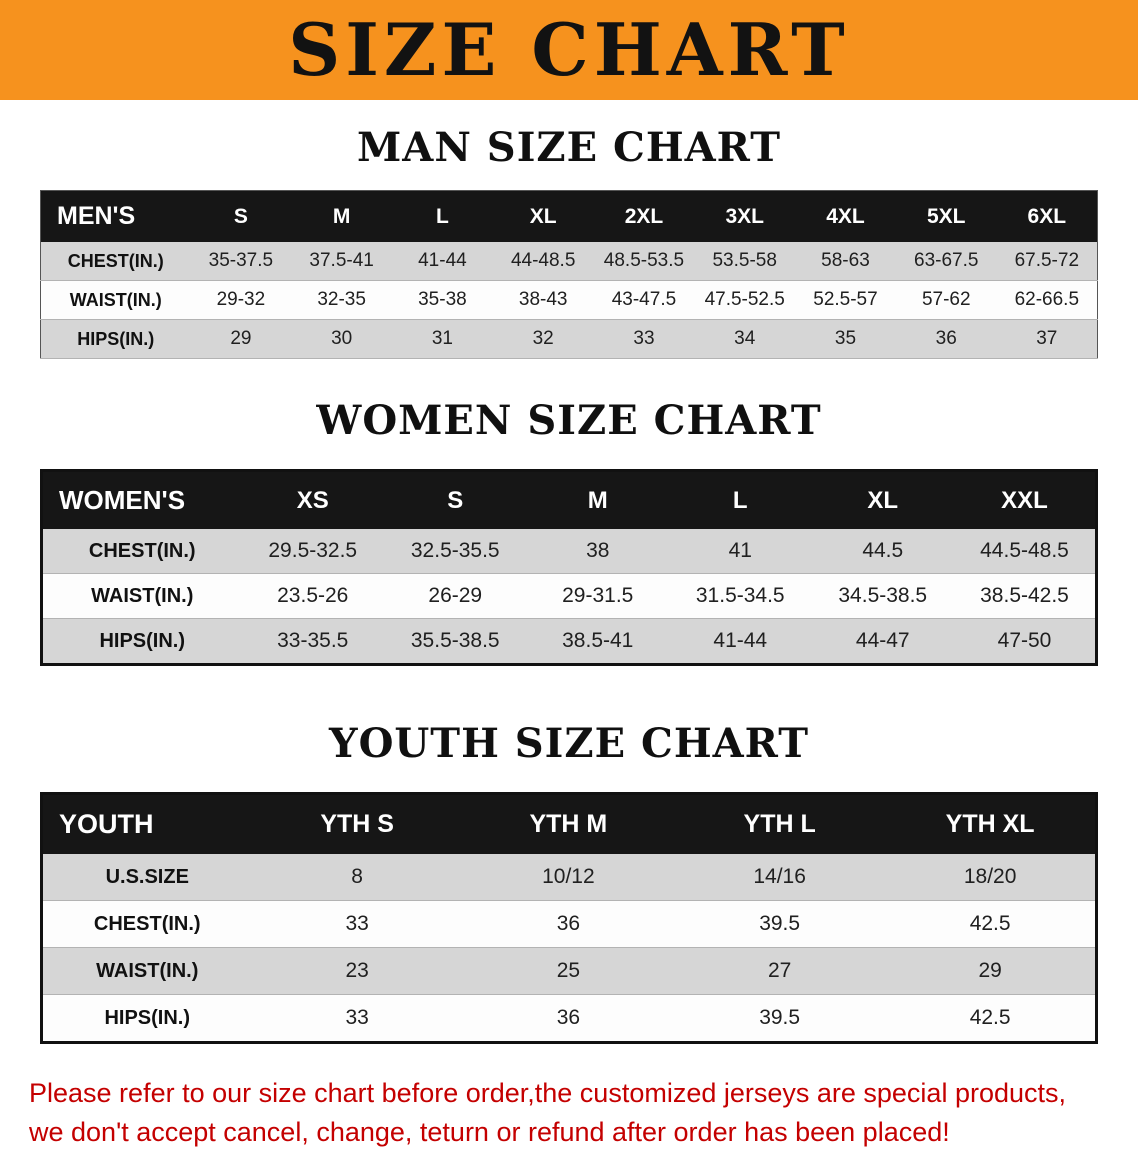 The width and height of the screenshot is (1138, 1152). I want to click on youth-section-heading: YOUTH SIZE CHART, so click(569, 743).